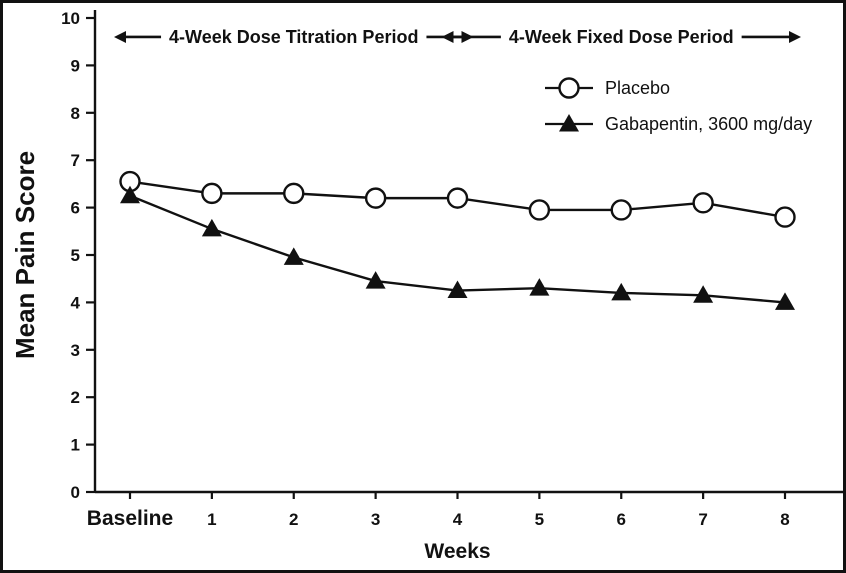  I want to click on y-tick-label: 9, so click(75, 65).